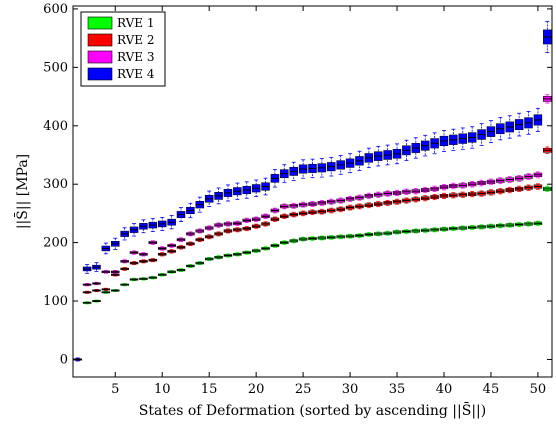  Describe the element at coordinates (55, 184) in the screenshot. I see `y-tick-label: 300` at that location.